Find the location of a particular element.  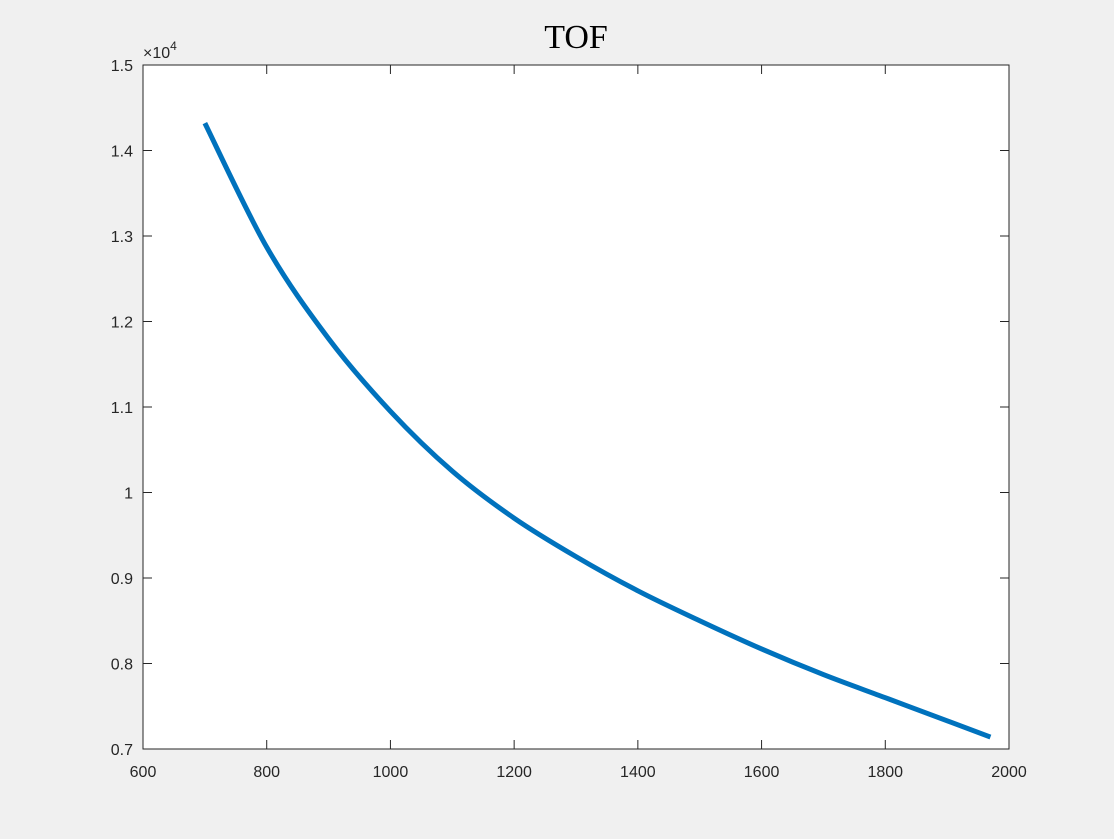

y-axis-exponent-base: ×10 is located at coordinates (156, 53).